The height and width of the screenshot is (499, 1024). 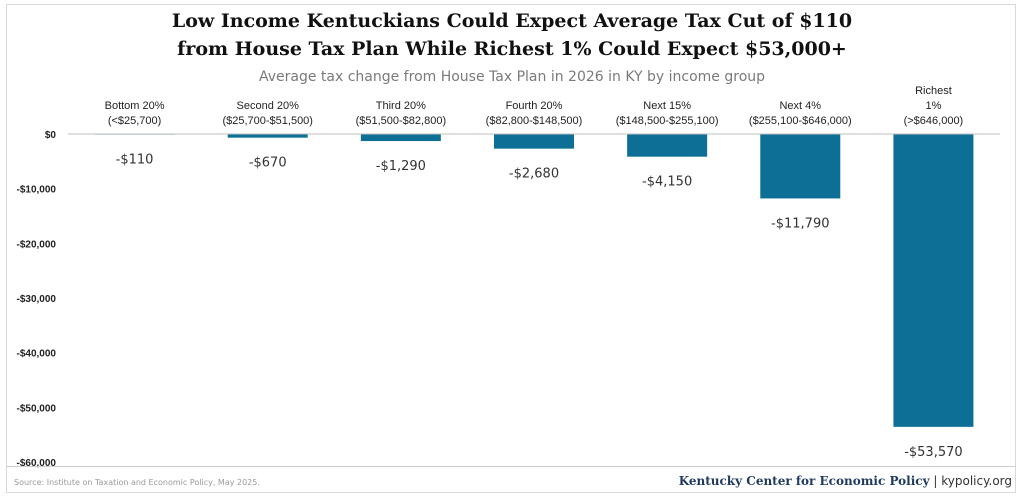 I want to click on category-label: Second 20%, so click(x=268, y=106).